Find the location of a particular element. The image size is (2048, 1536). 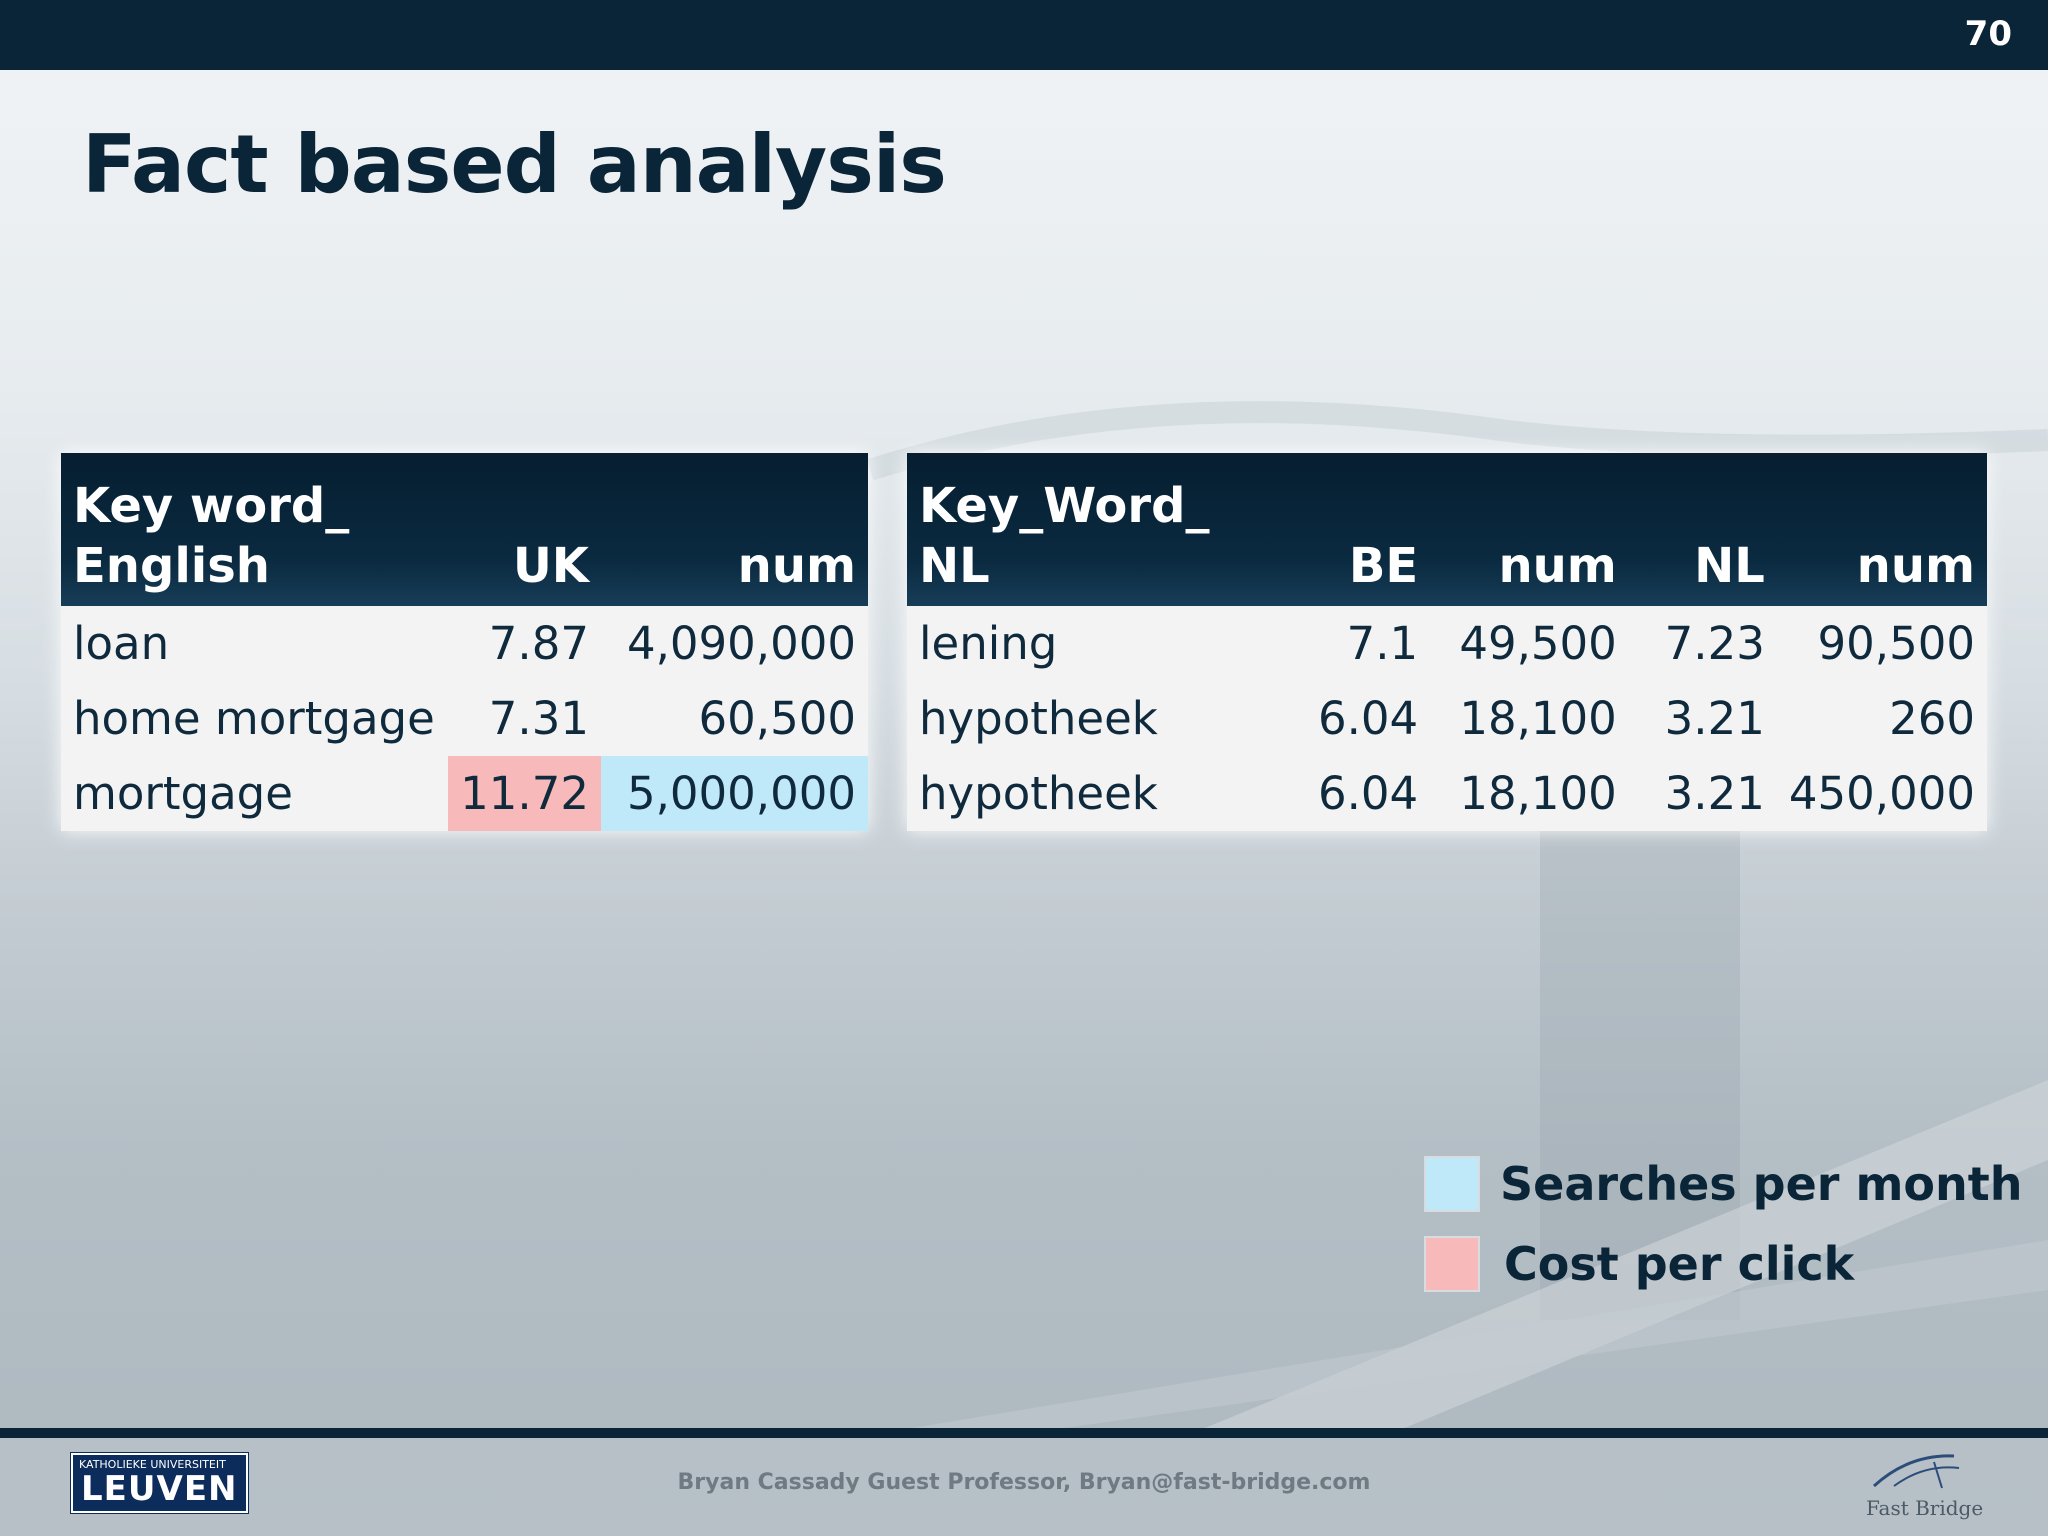

top-bar: 70 is located at coordinates (1024, 35).